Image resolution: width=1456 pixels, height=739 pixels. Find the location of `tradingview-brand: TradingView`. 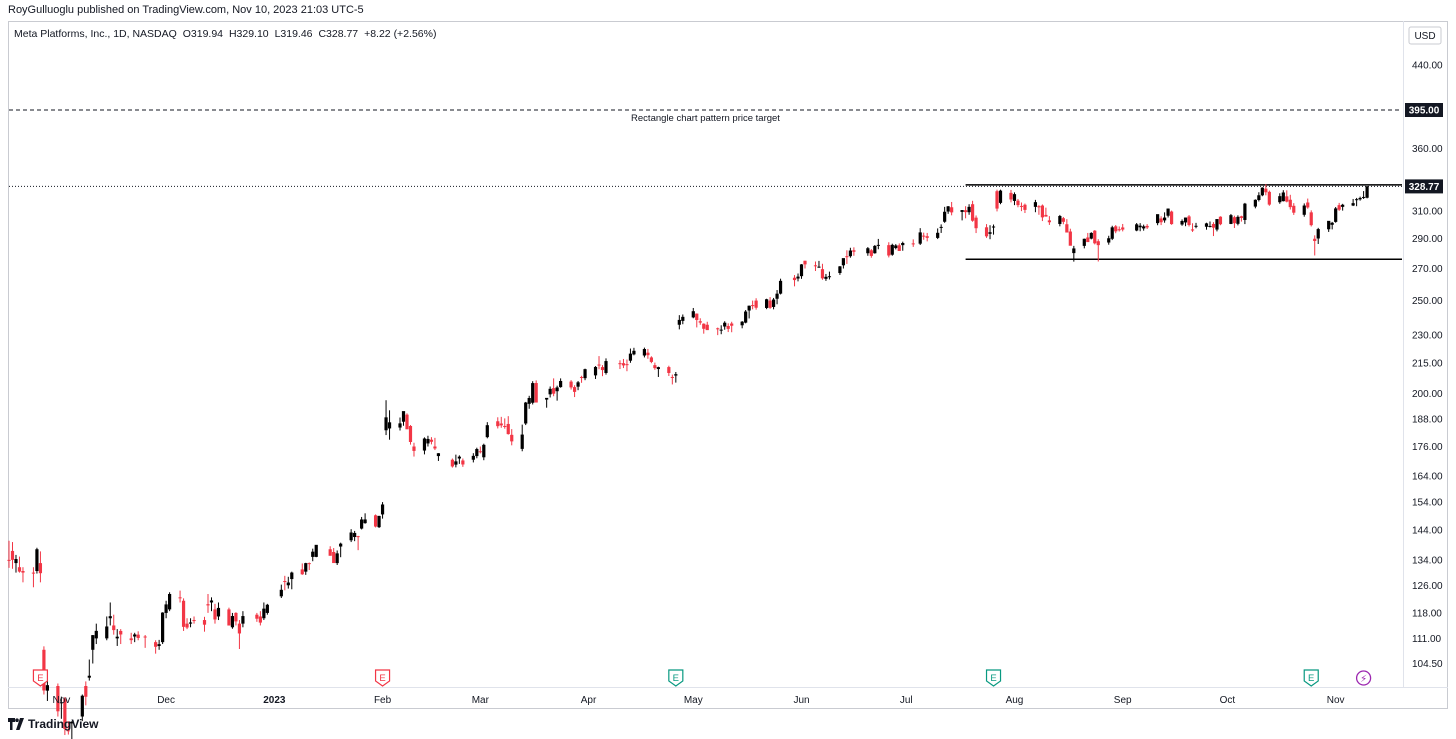

tradingview-brand: TradingView is located at coordinates (53, 724).